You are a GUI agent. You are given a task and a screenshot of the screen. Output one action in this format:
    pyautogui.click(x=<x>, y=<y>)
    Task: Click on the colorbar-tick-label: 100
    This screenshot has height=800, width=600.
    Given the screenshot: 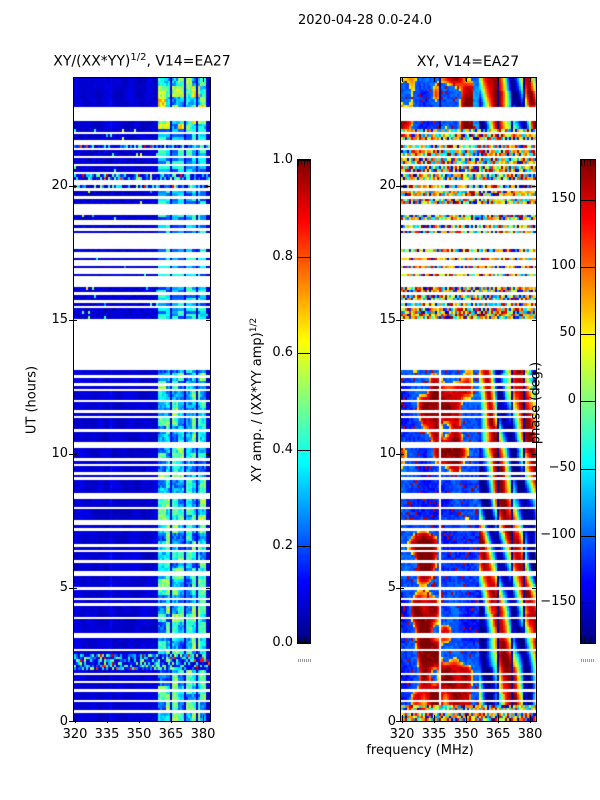 What is the action you would take?
    pyautogui.click(x=563, y=265)
    